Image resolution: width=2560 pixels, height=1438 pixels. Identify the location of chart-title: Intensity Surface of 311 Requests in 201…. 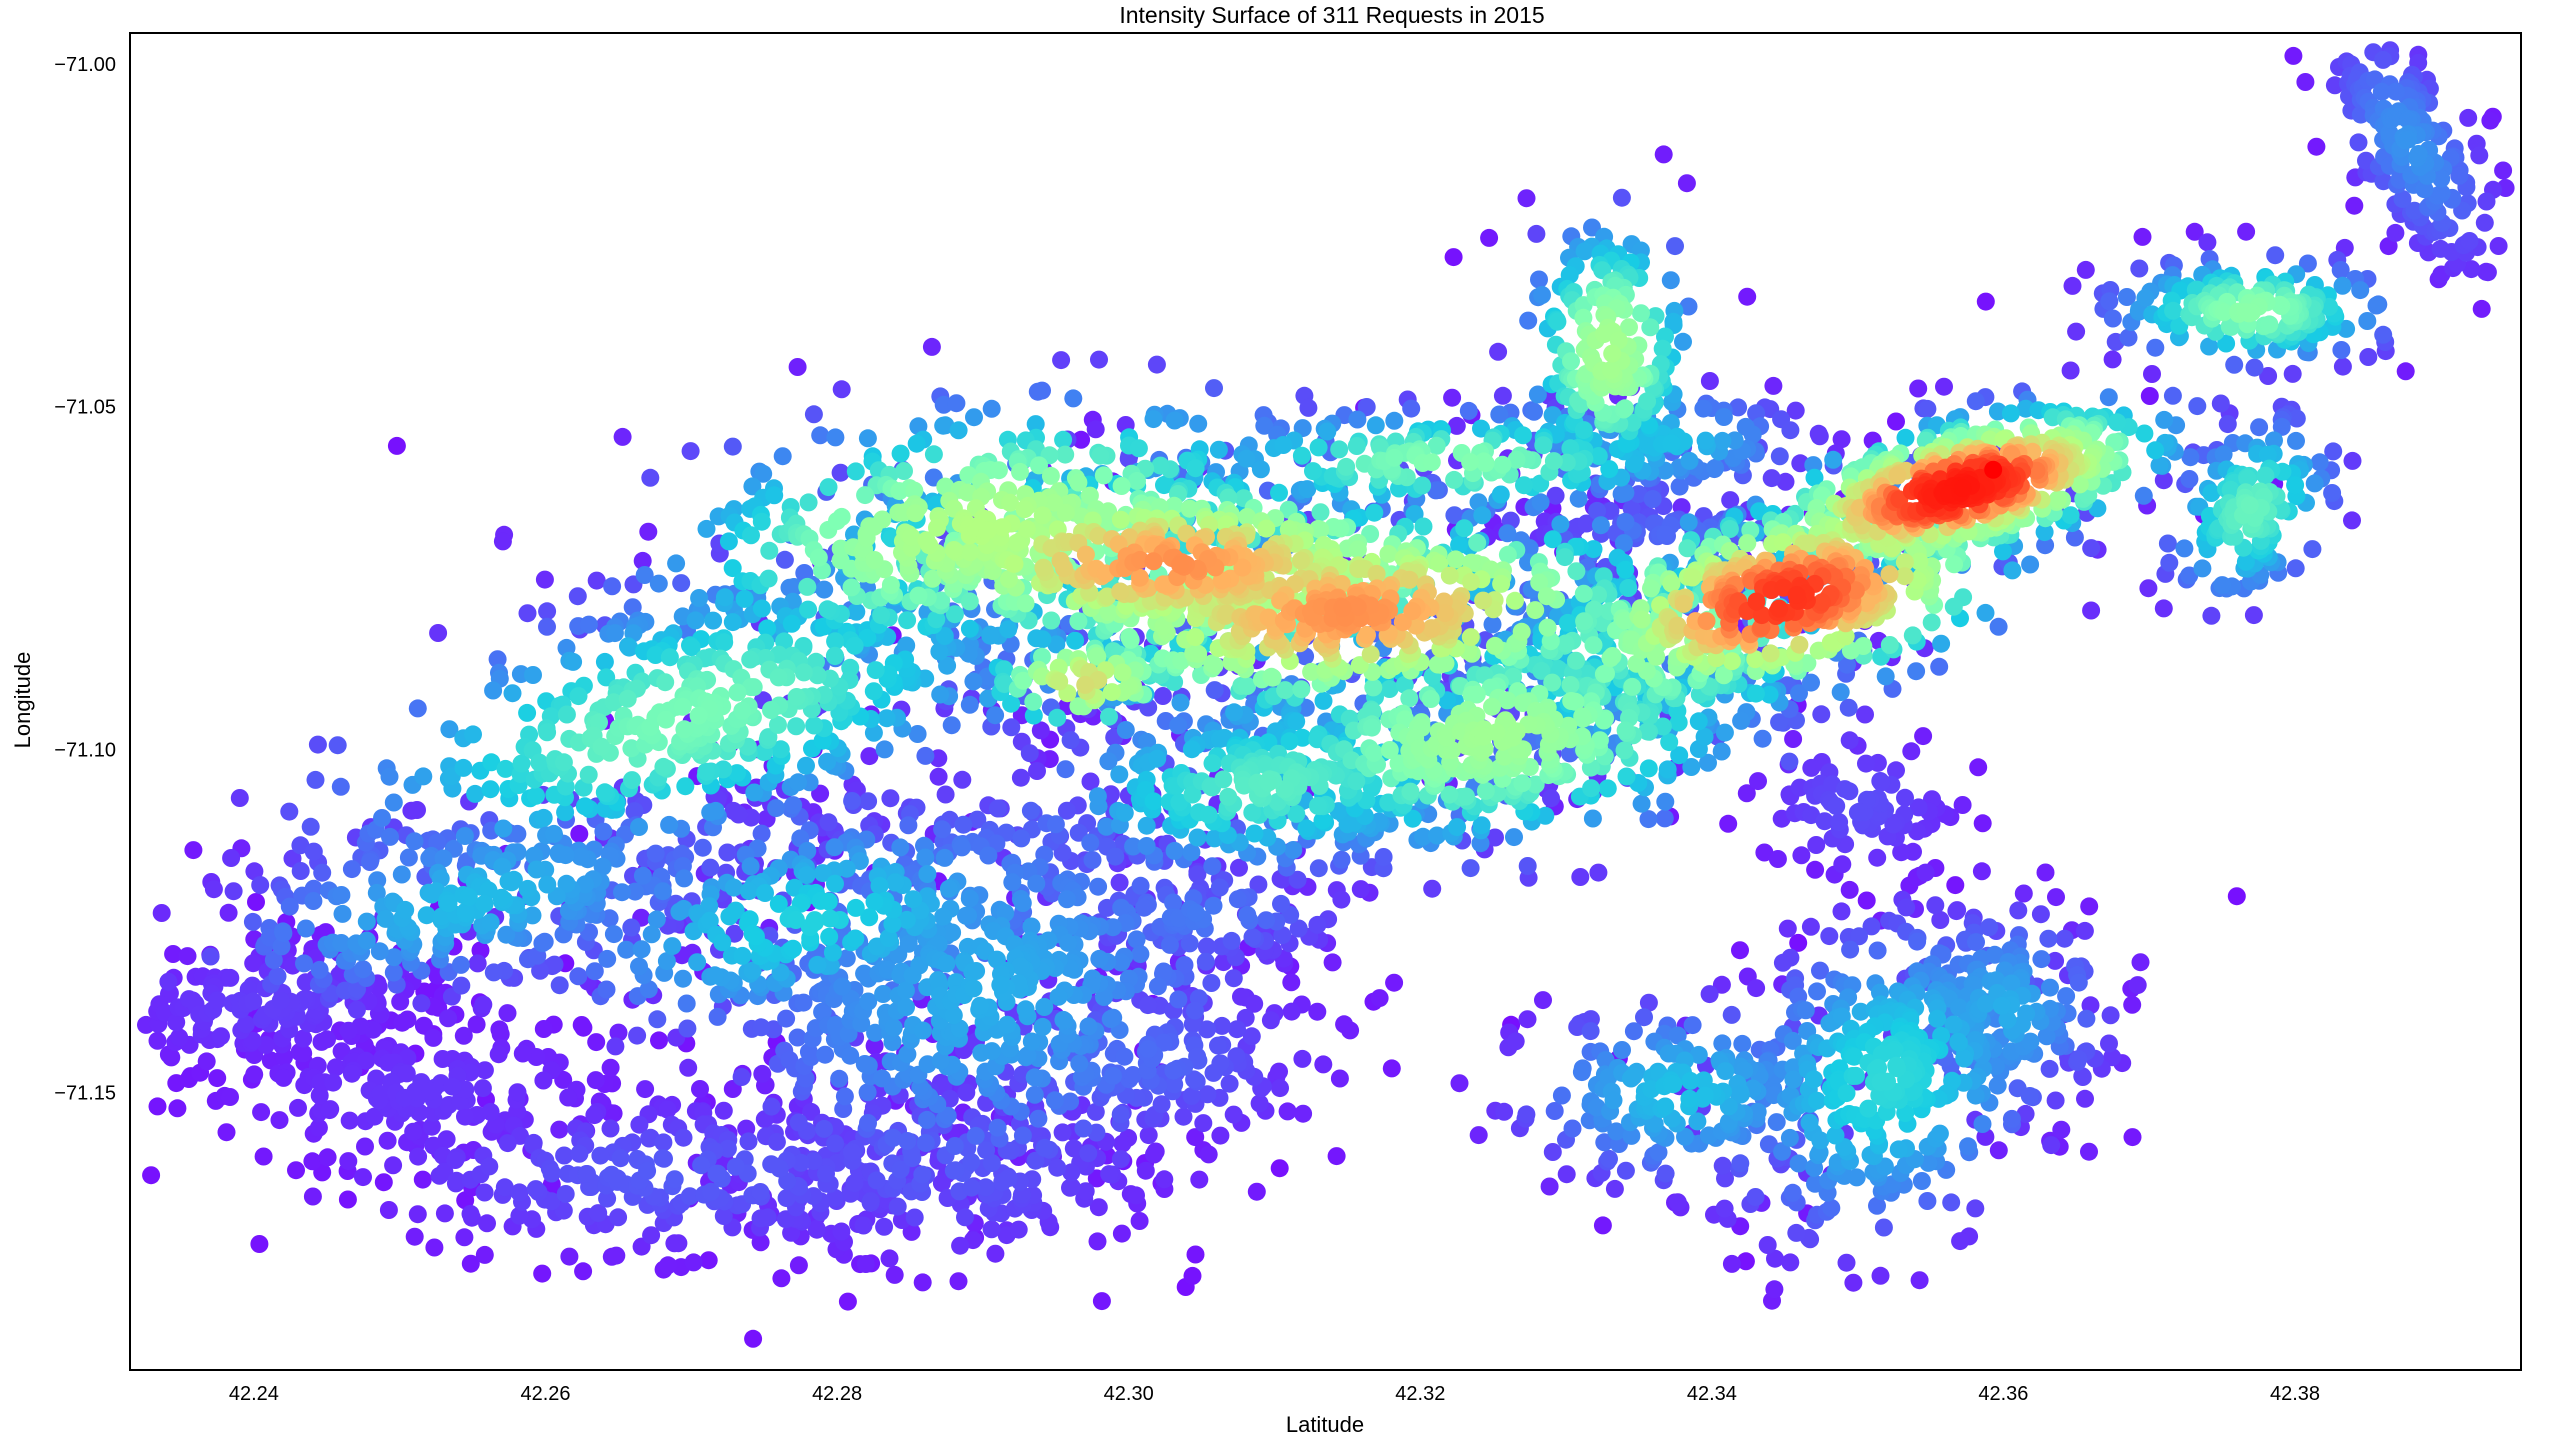
(1331, 15).